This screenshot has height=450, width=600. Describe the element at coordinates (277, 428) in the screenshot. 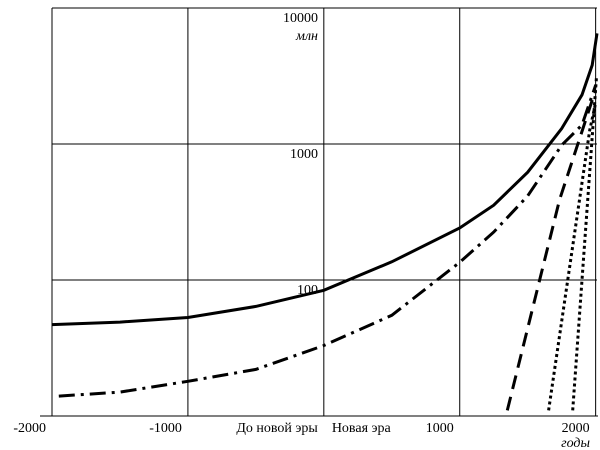

I see `x-tick-label: До новой эры` at that location.